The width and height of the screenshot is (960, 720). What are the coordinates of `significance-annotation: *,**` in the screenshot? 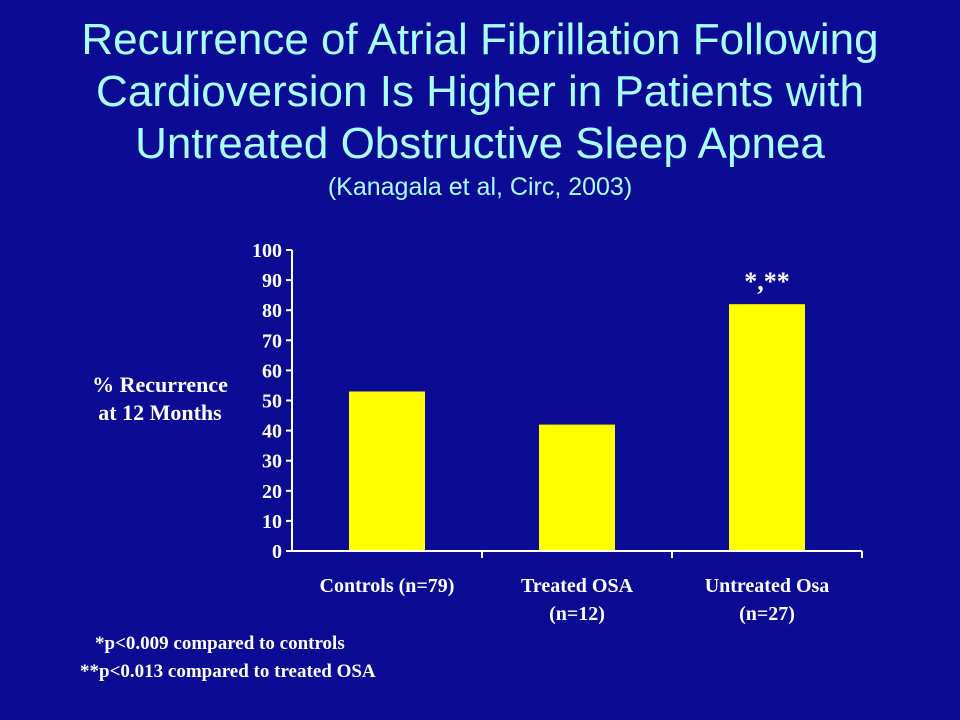 It's located at (767, 281).